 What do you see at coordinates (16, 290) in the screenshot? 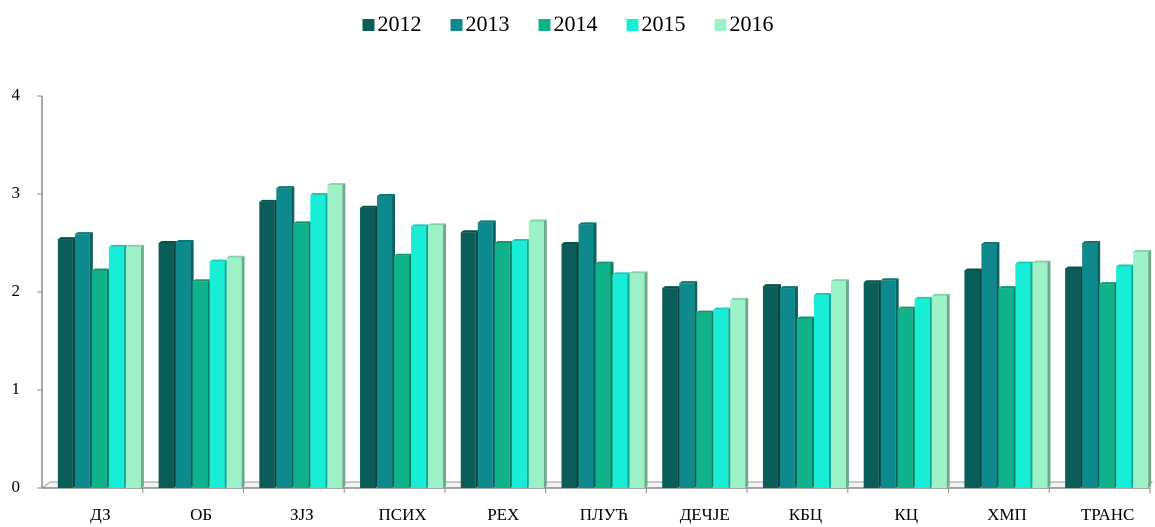
I see `y-tick-label: 2` at bounding box center [16, 290].